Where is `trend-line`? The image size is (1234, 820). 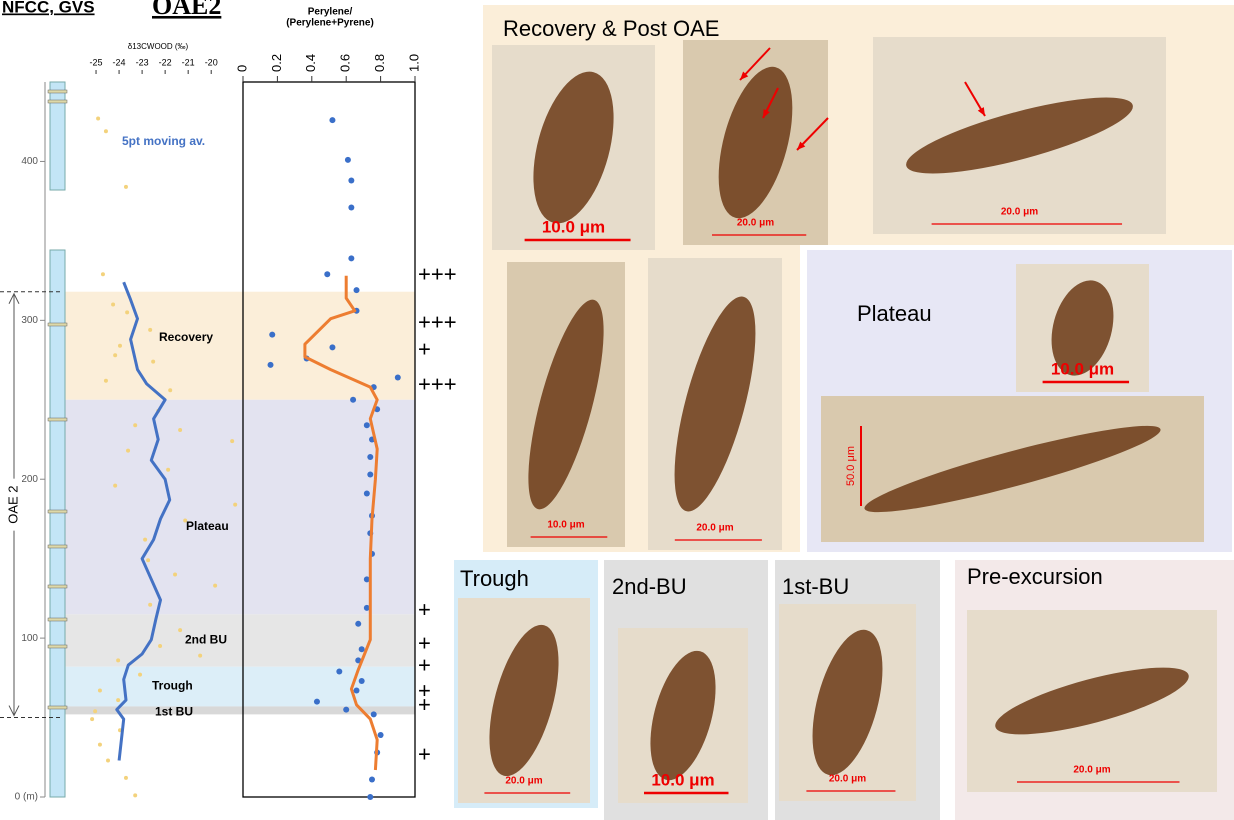
trend-line is located at coordinates (341, 523).